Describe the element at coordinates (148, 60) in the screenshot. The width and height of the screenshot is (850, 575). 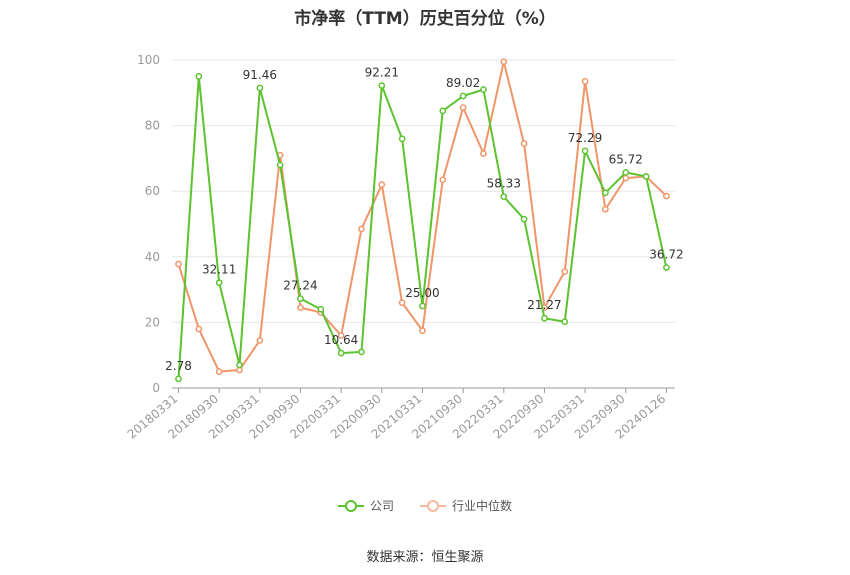
I see `y-tick-label: 100` at that location.